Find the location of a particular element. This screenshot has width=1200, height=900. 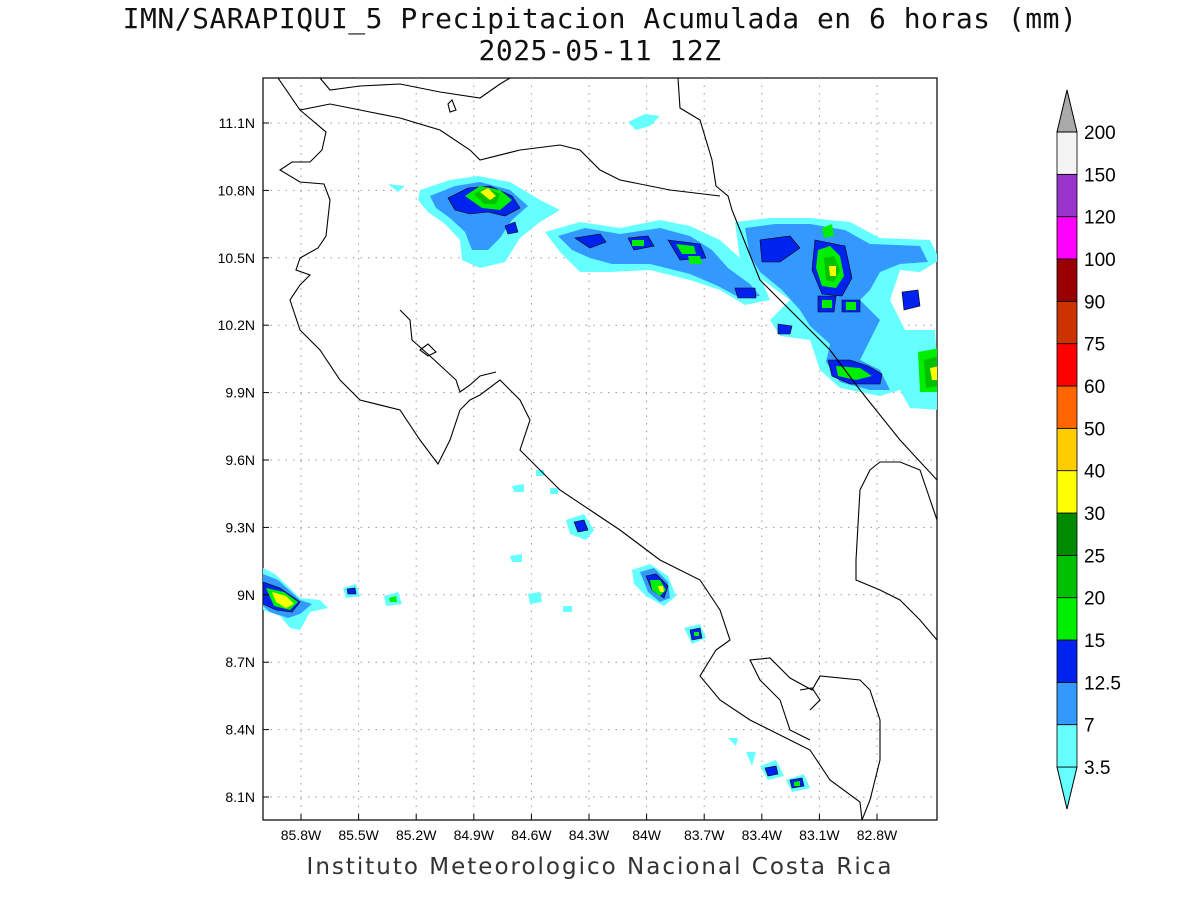

x-tick-label: 84.3W is located at coordinates (589, 835).